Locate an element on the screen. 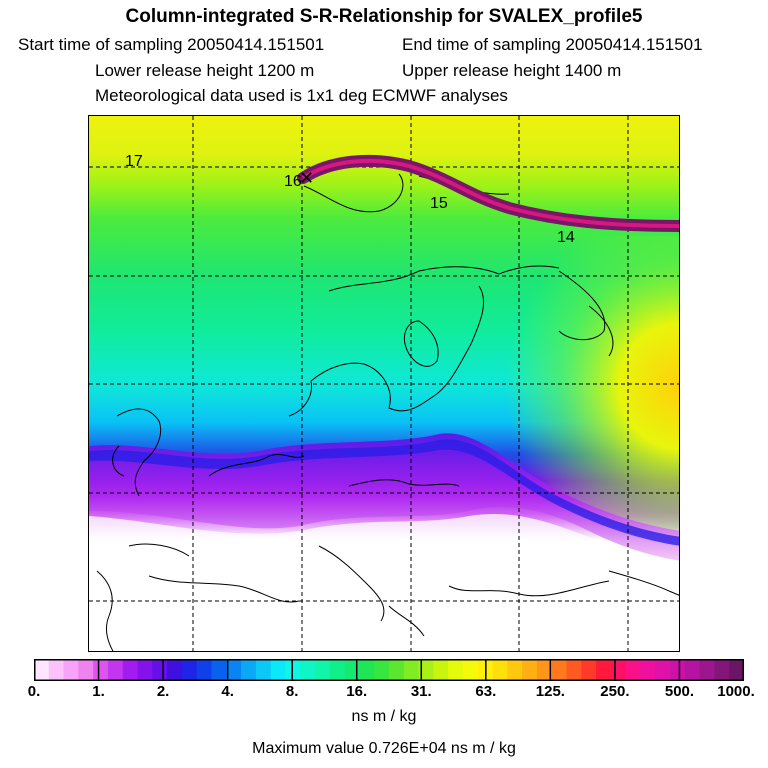 This screenshot has width=768, height=768. colorbar-swatches is located at coordinates (389, 670).